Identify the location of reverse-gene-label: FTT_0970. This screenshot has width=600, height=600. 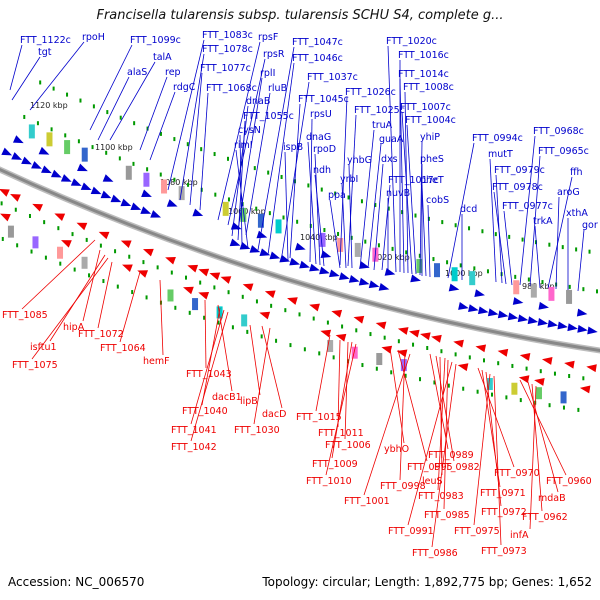
(517, 473).